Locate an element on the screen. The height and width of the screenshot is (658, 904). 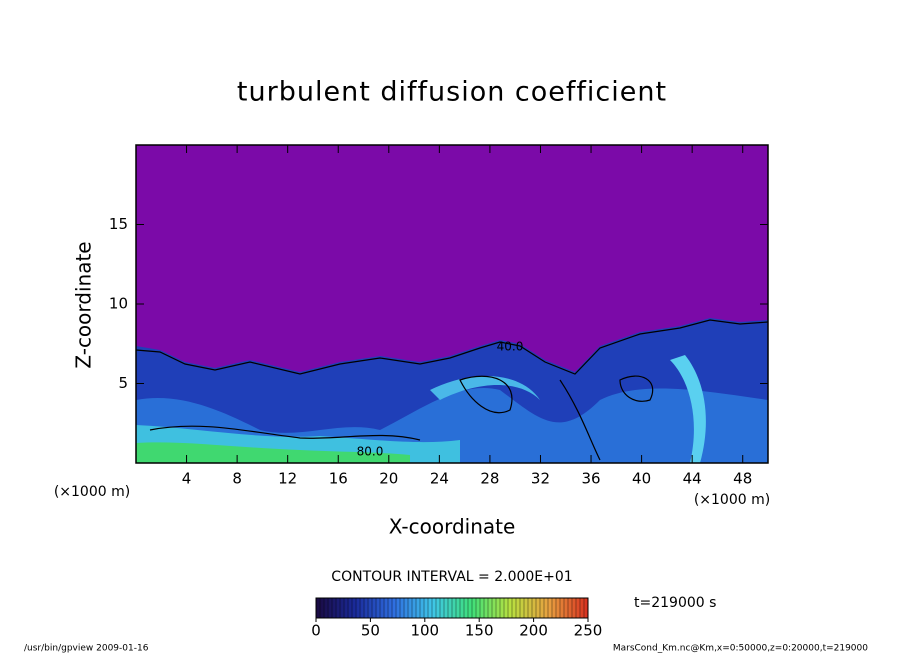
x-tick-label: 48 is located at coordinates (742, 479).